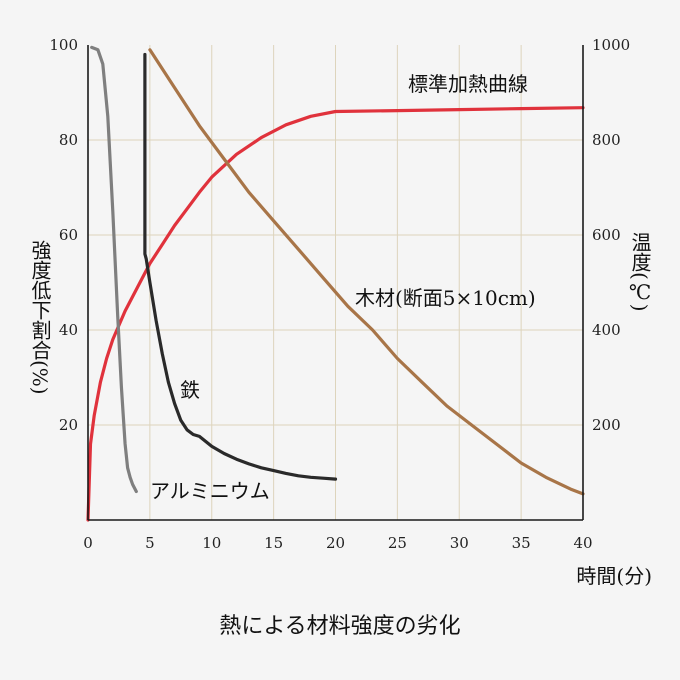  Describe the element at coordinates (640, 272) in the screenshot. I see `y-axis-right-label: 温度(℃)` at that location.